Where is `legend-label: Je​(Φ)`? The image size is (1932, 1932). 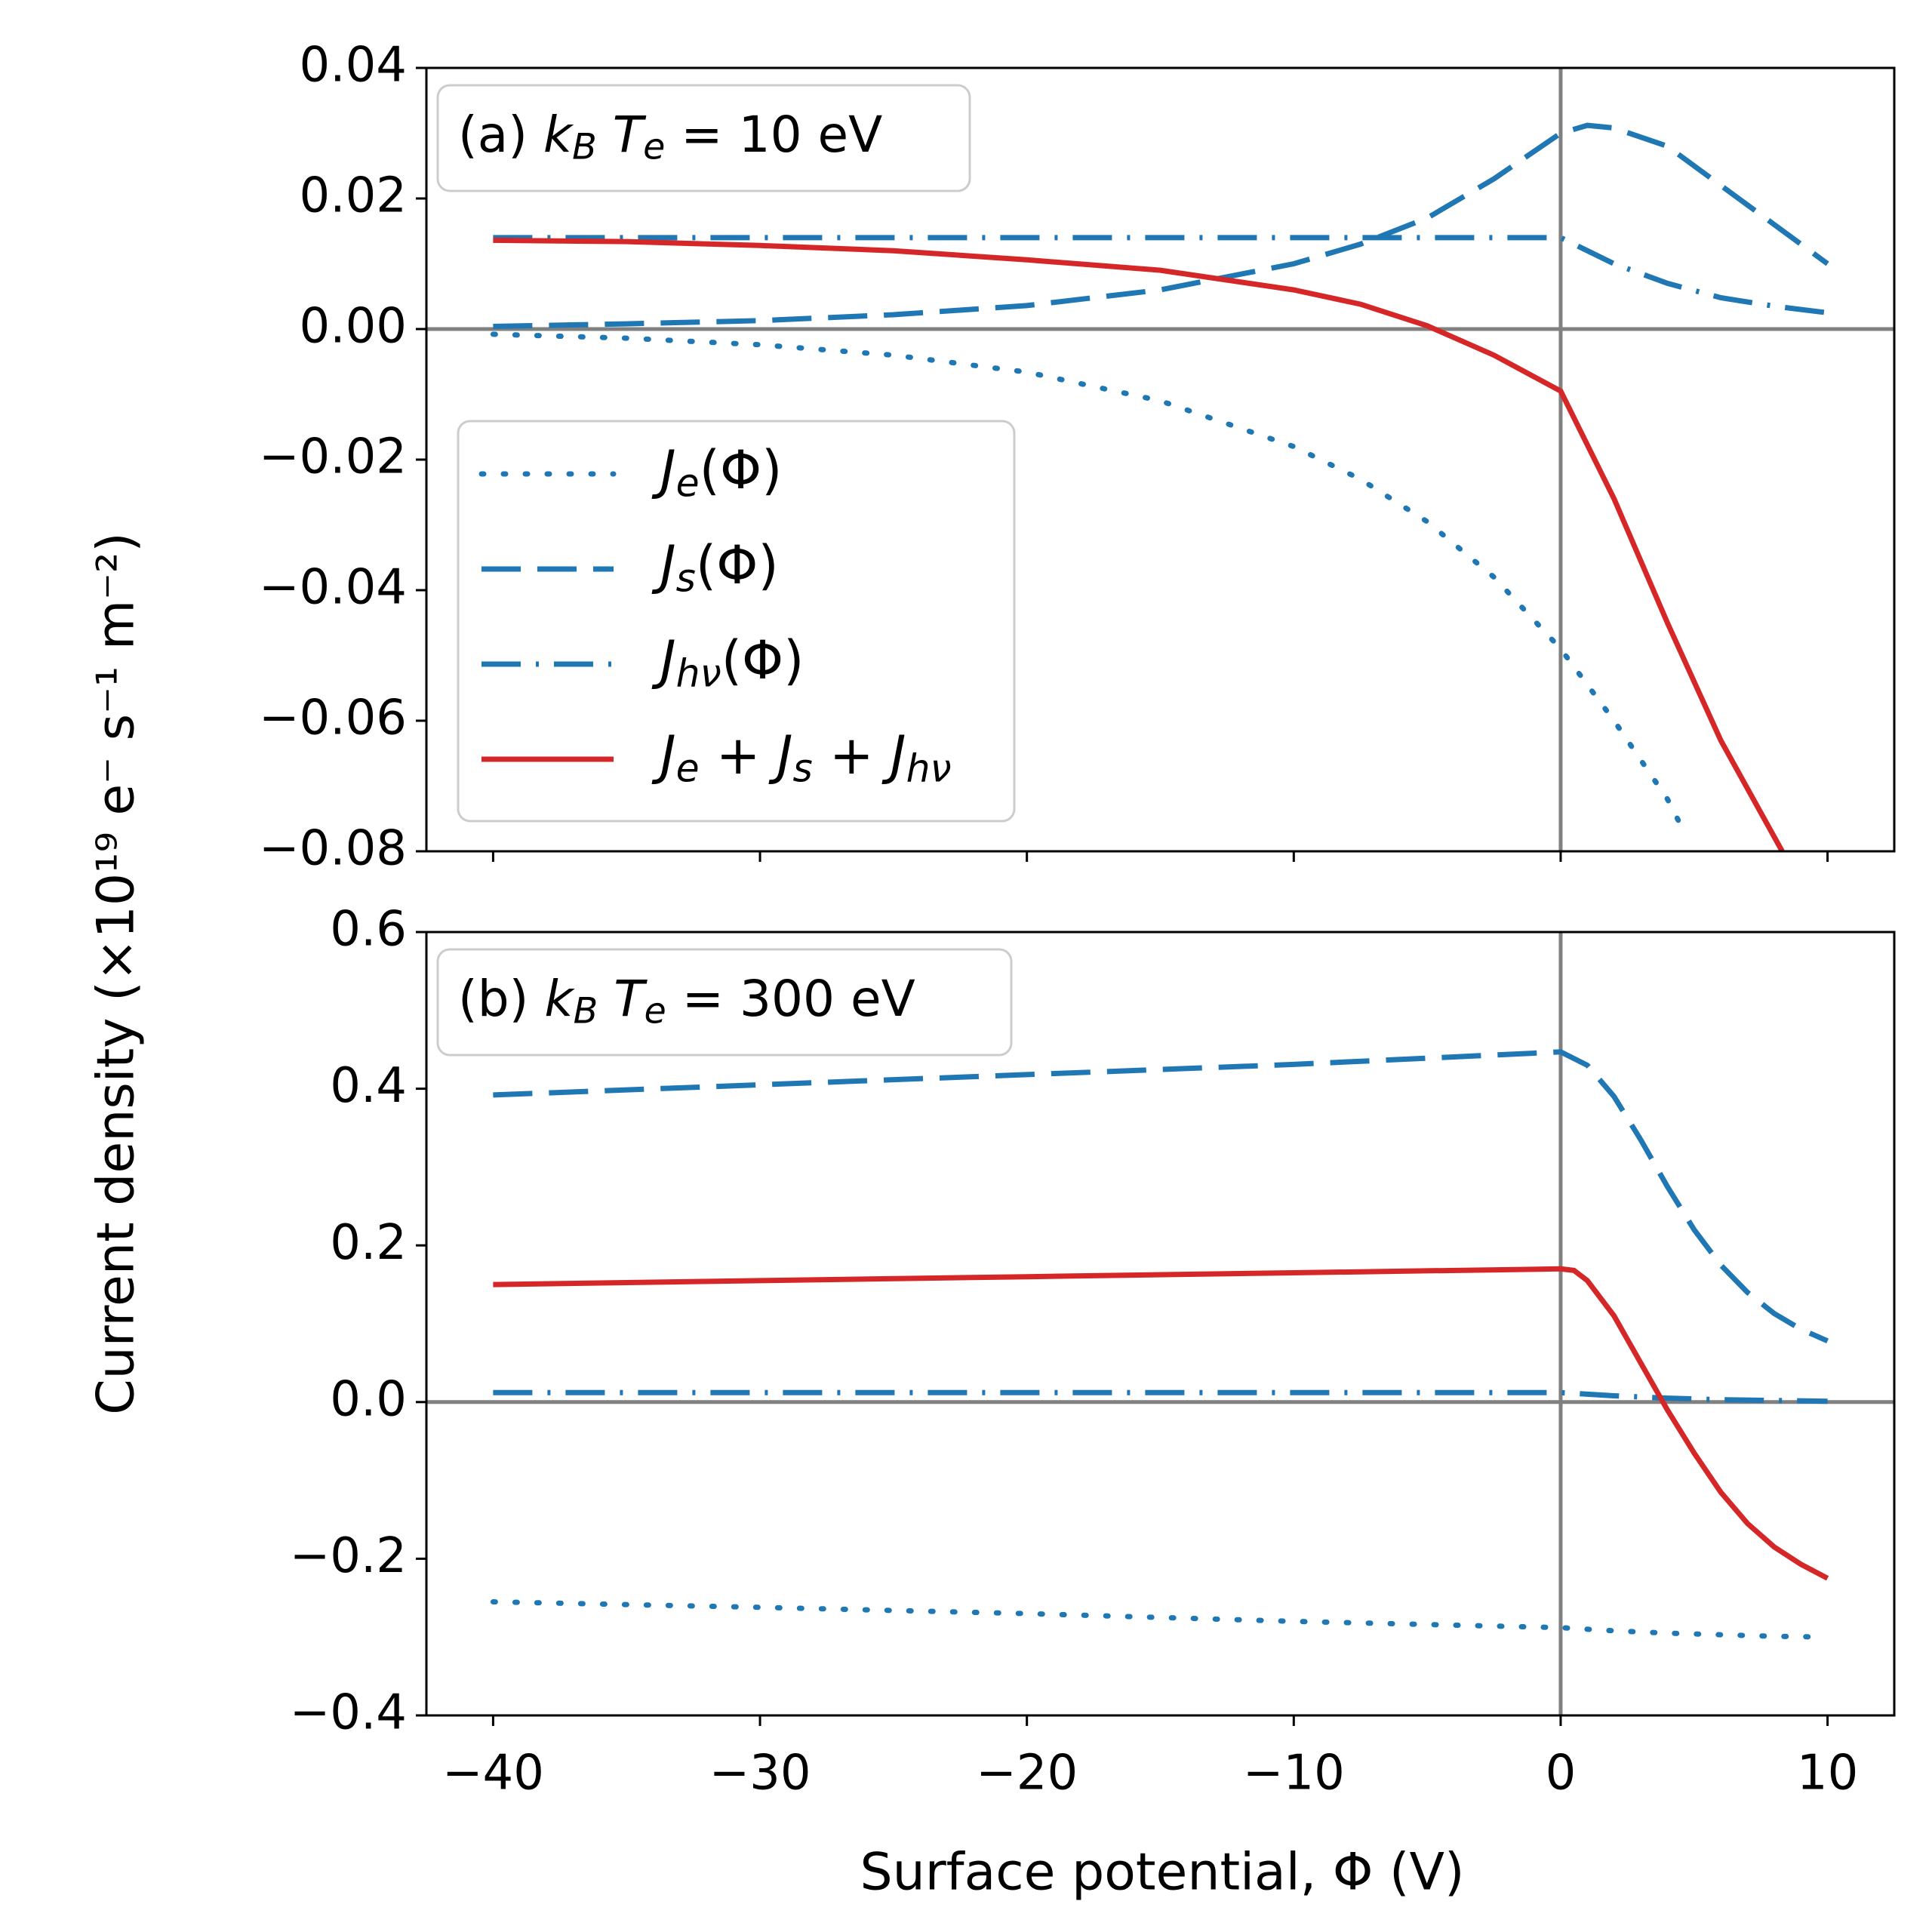 legend-label: Je​(Φ) is located at coordinates (716, 472).